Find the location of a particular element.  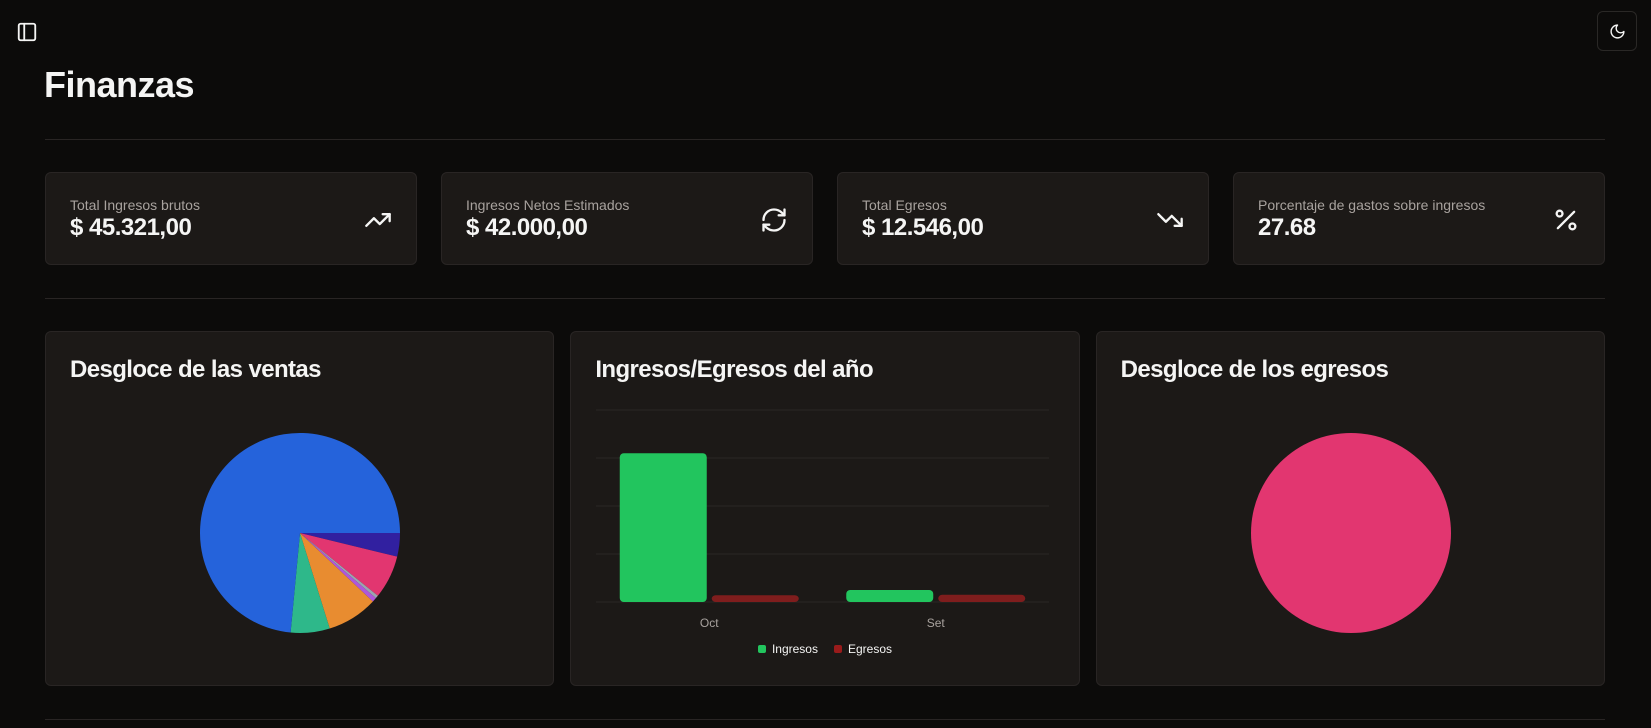

stat-label: Total Egresos is located at coordinates (904, 205).